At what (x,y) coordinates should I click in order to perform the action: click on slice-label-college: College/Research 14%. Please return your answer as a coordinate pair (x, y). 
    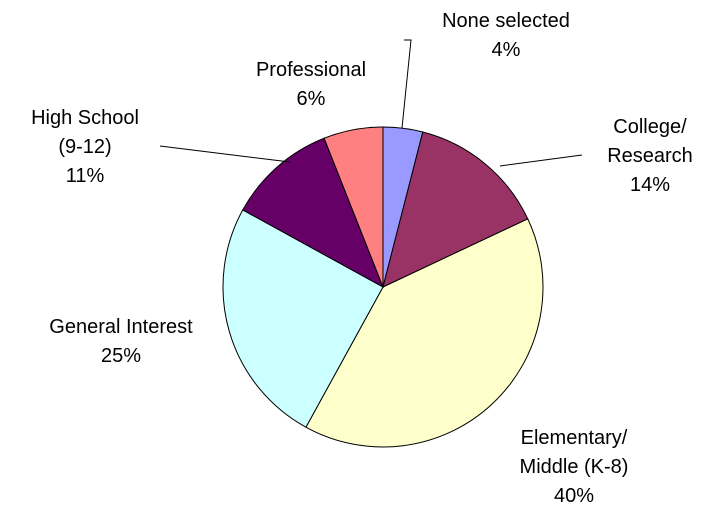
    Looking at the image, I should click on (650, 156).